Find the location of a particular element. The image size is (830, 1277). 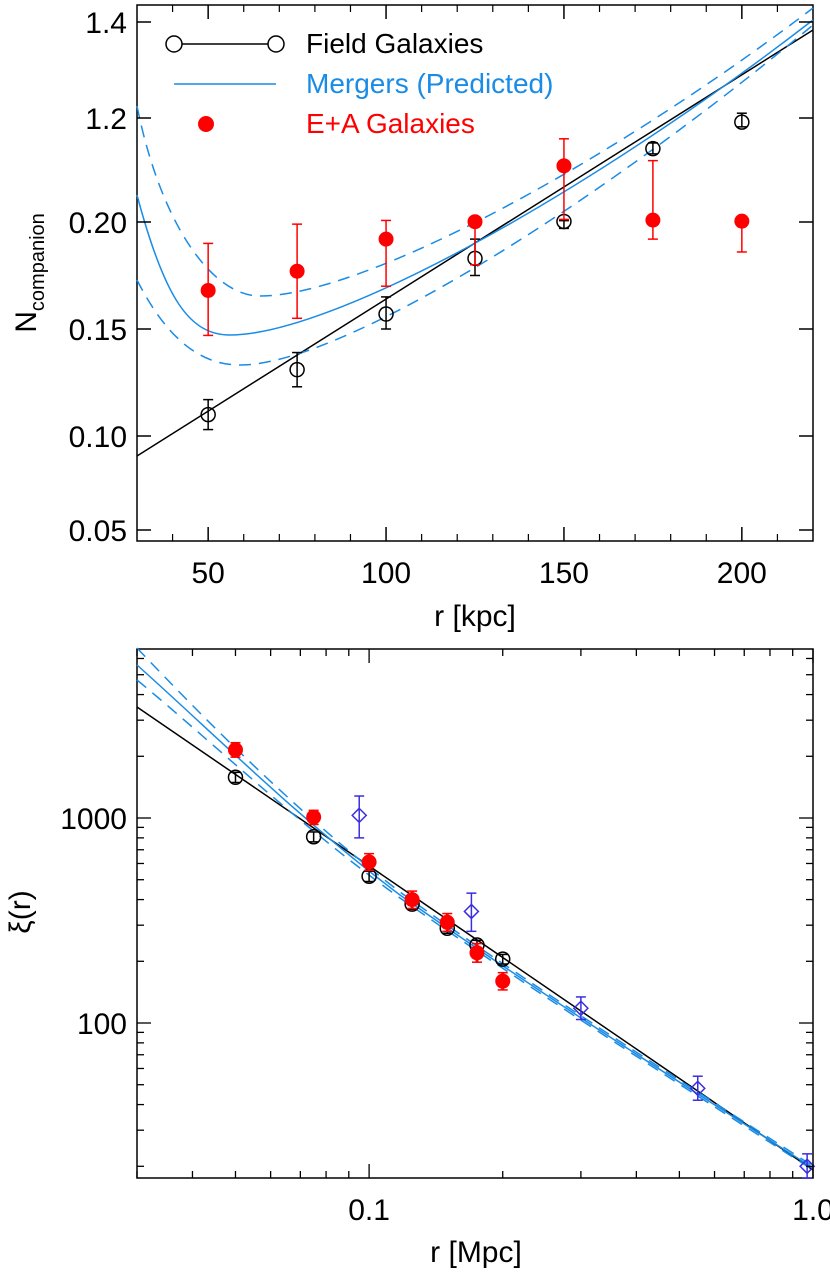

legend-entry-ea-galaxies: E+A Galaxies is located at coordinates (336, 123).